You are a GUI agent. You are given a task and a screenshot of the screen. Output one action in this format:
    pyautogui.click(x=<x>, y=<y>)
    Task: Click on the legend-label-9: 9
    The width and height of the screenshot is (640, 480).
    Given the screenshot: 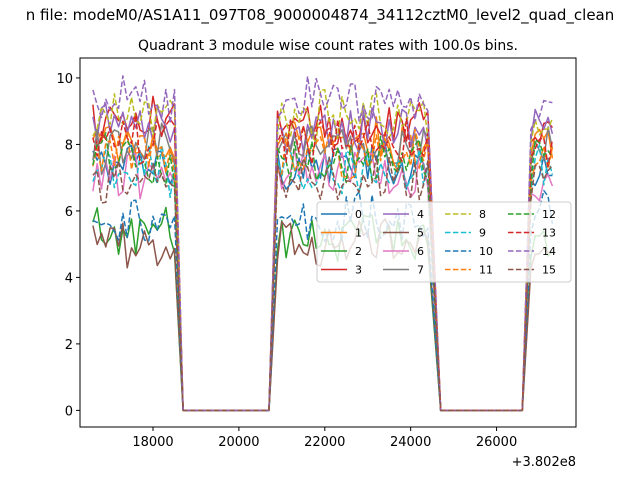 What is the action you would take?
    pyautogui.click(x=482, y=233)
    